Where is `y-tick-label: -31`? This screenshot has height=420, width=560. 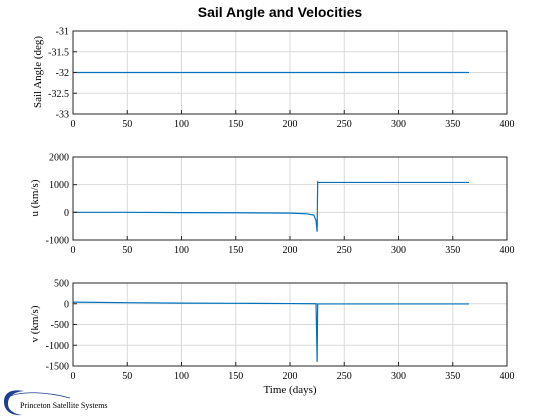 y-tick-label: -31 is located at coordinates (62, 32).